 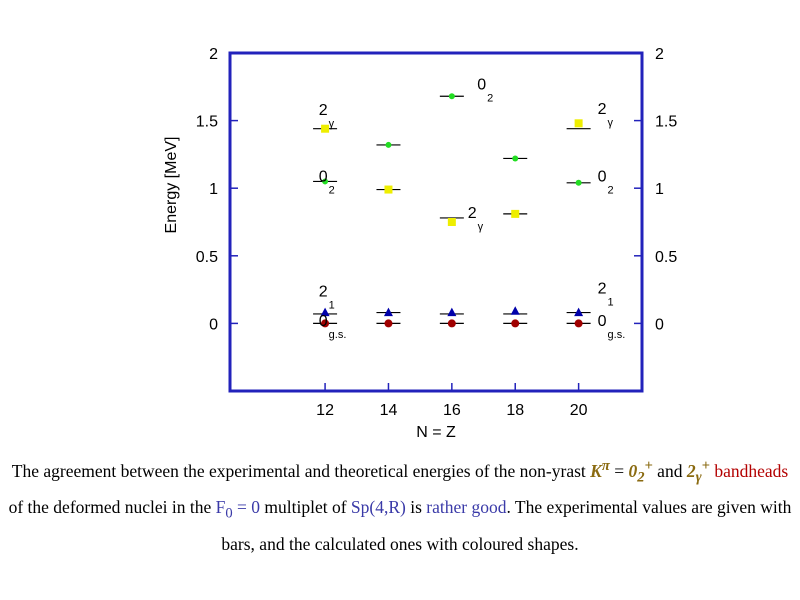 What do you see at coordinates (515, 410) in the screenshot?
I see `x-tick-label: 18` at bounding box center [515, 410].